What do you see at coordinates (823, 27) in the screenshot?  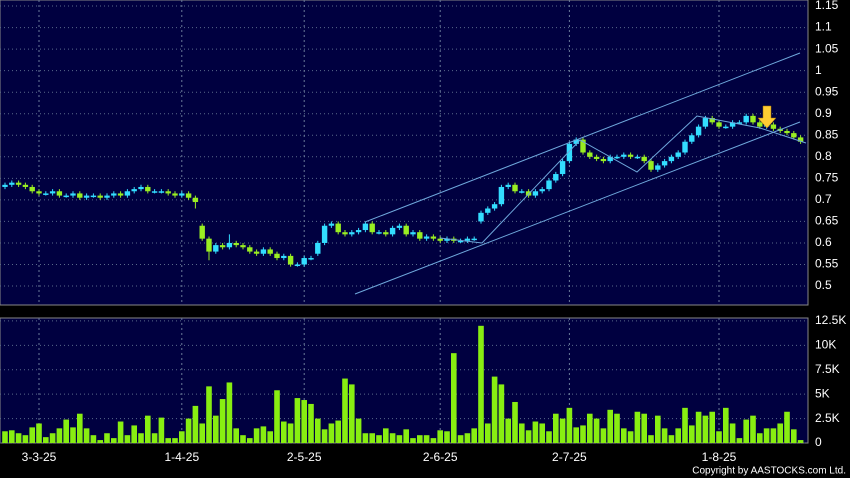 I see `y-tick-label: 1.1` at bounding box center [823, 27].